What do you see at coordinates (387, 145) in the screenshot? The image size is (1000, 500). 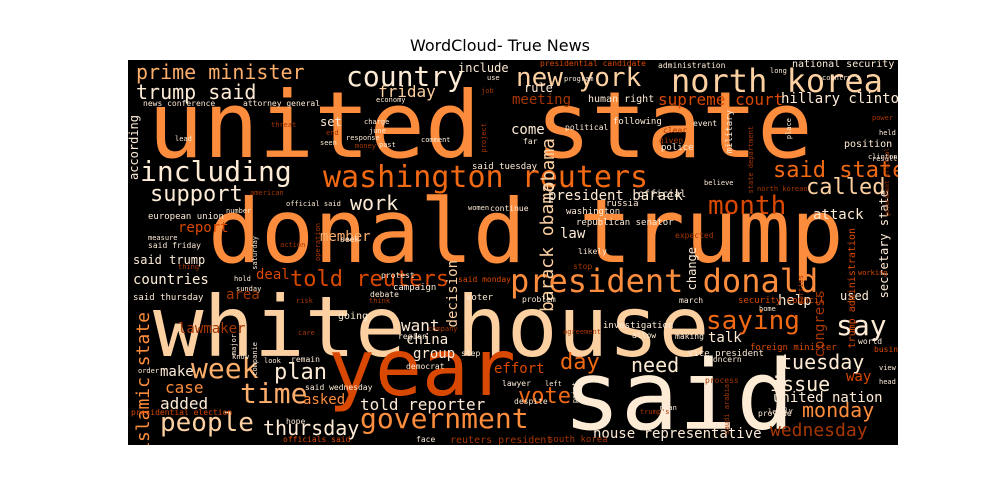 I see `word-cloud-term: past` at bounding box center [387, 145].